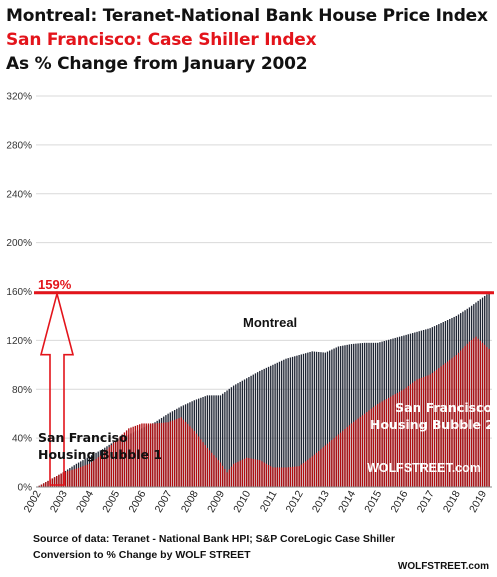 The height and width of the screenshot is (577, 497). What do you see at coordinates (478, 501) in the screenshot?
I see `x-tick-label: 2019` at bounding box center [478, 501].